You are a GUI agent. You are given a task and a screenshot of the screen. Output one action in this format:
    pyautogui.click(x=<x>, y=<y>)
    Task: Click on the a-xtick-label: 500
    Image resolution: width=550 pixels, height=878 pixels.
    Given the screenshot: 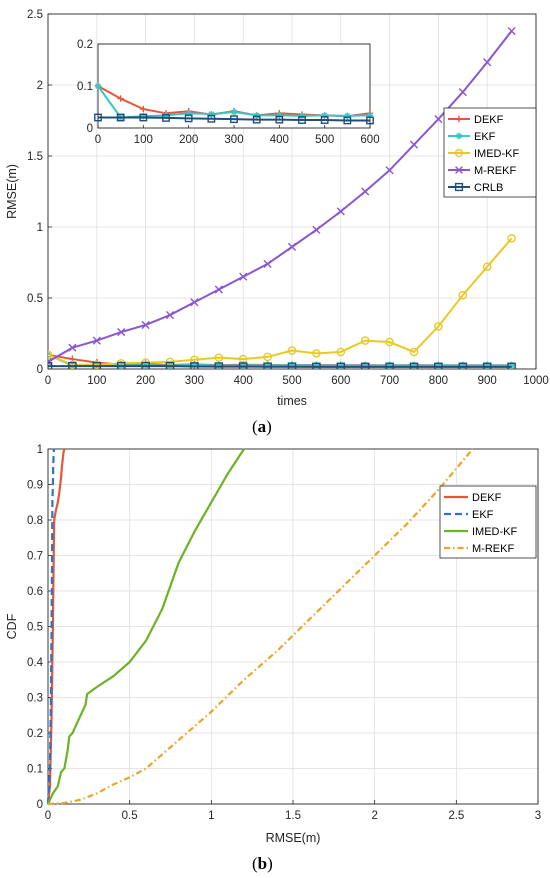 What is the action you would take?
    pyautogui.click(x=291, y=381)
    